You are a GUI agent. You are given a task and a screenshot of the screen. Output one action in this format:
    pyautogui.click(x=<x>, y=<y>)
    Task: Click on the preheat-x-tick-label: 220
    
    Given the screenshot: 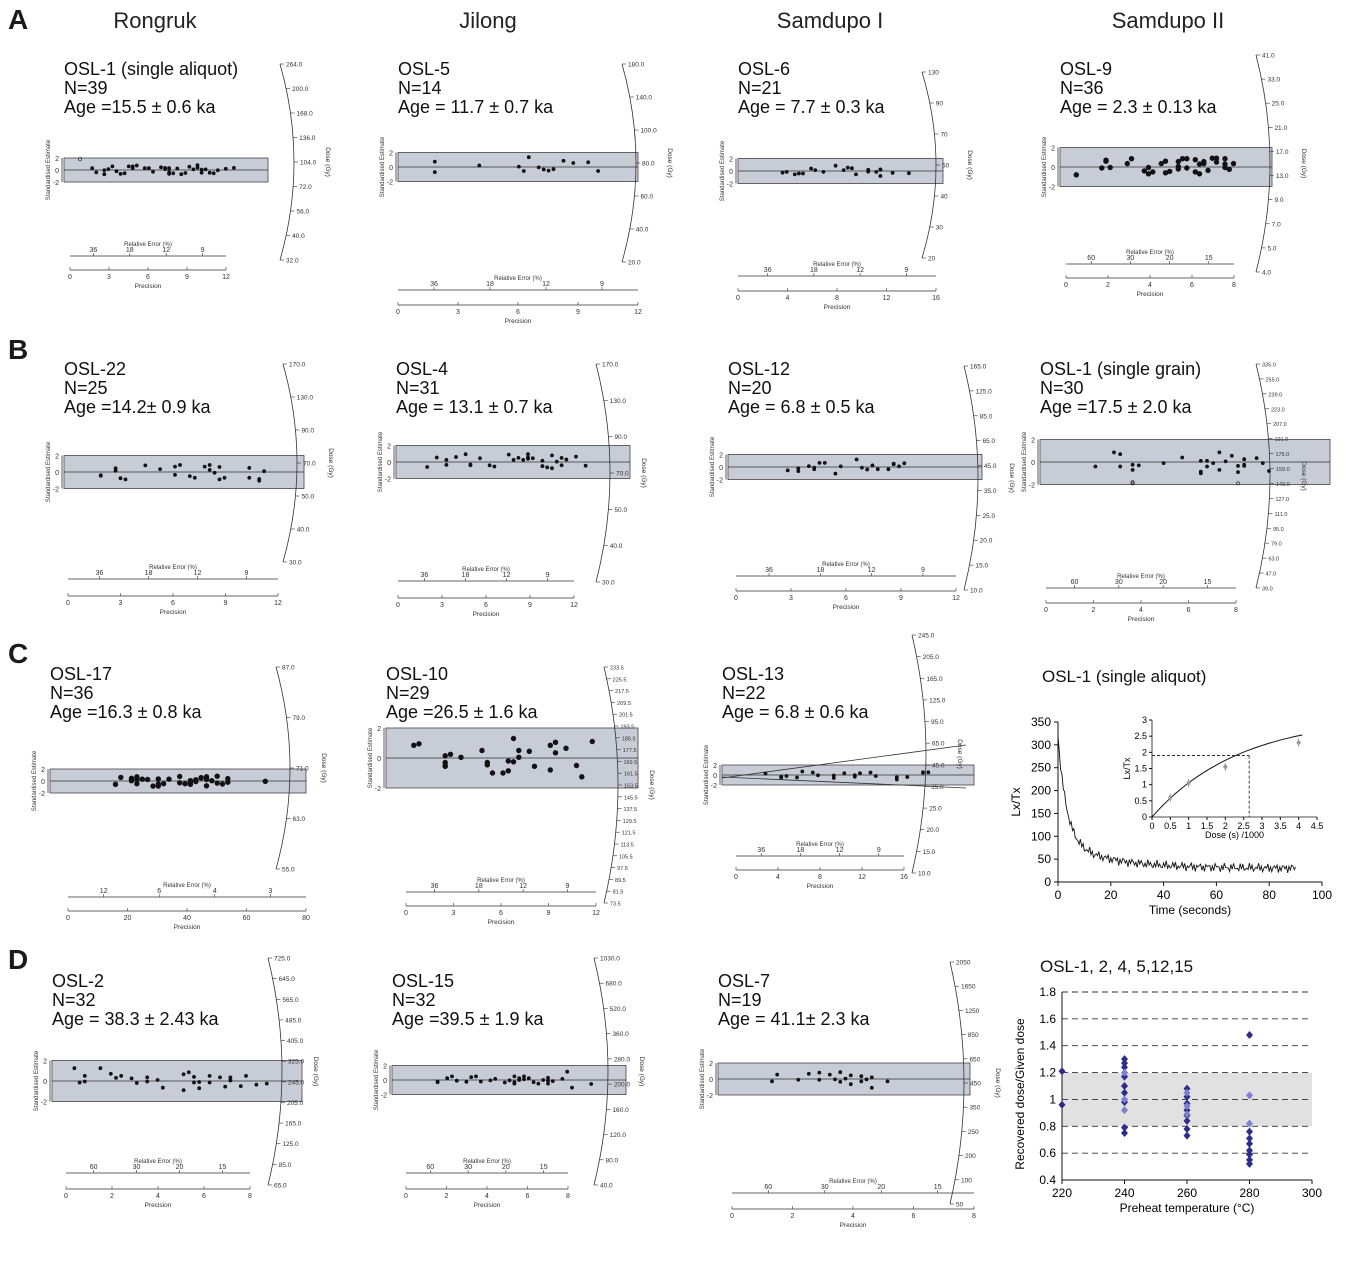 What is the action you would take?
    pyautogui.click(x=1062, y=1193)
    